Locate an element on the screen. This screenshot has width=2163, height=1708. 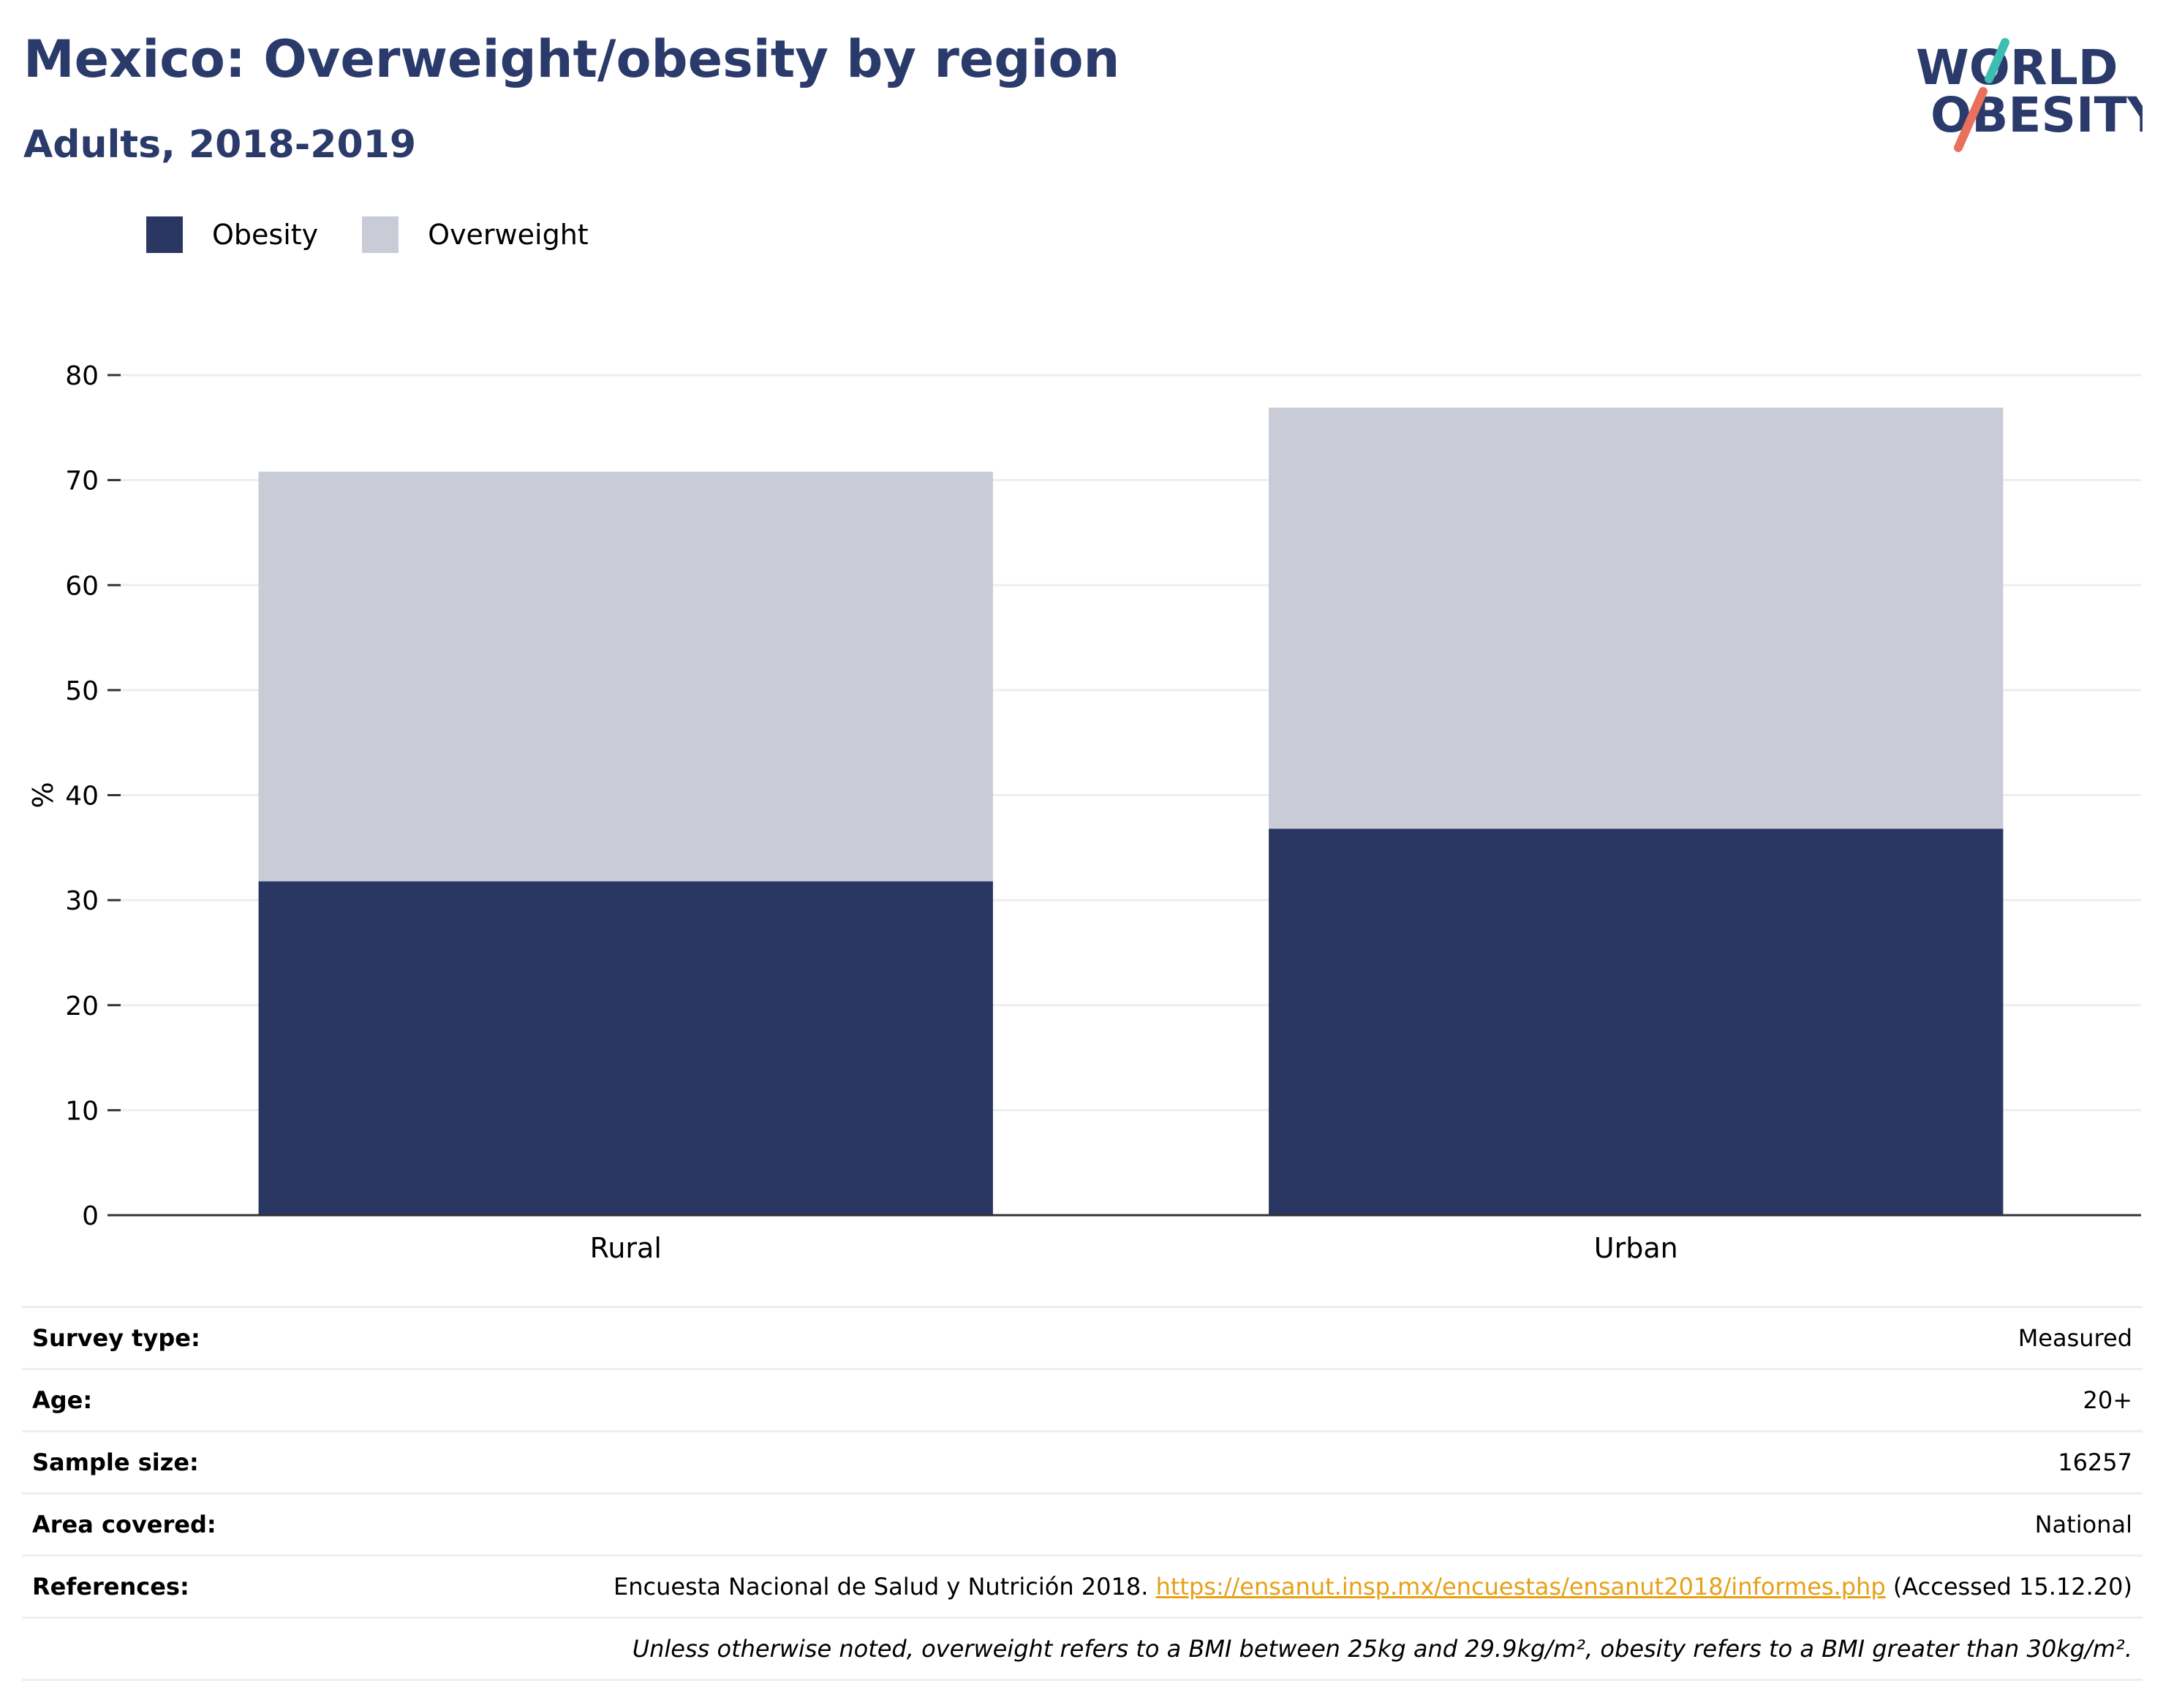
legend-swatch-obesity is located at coordinates (165, 234).